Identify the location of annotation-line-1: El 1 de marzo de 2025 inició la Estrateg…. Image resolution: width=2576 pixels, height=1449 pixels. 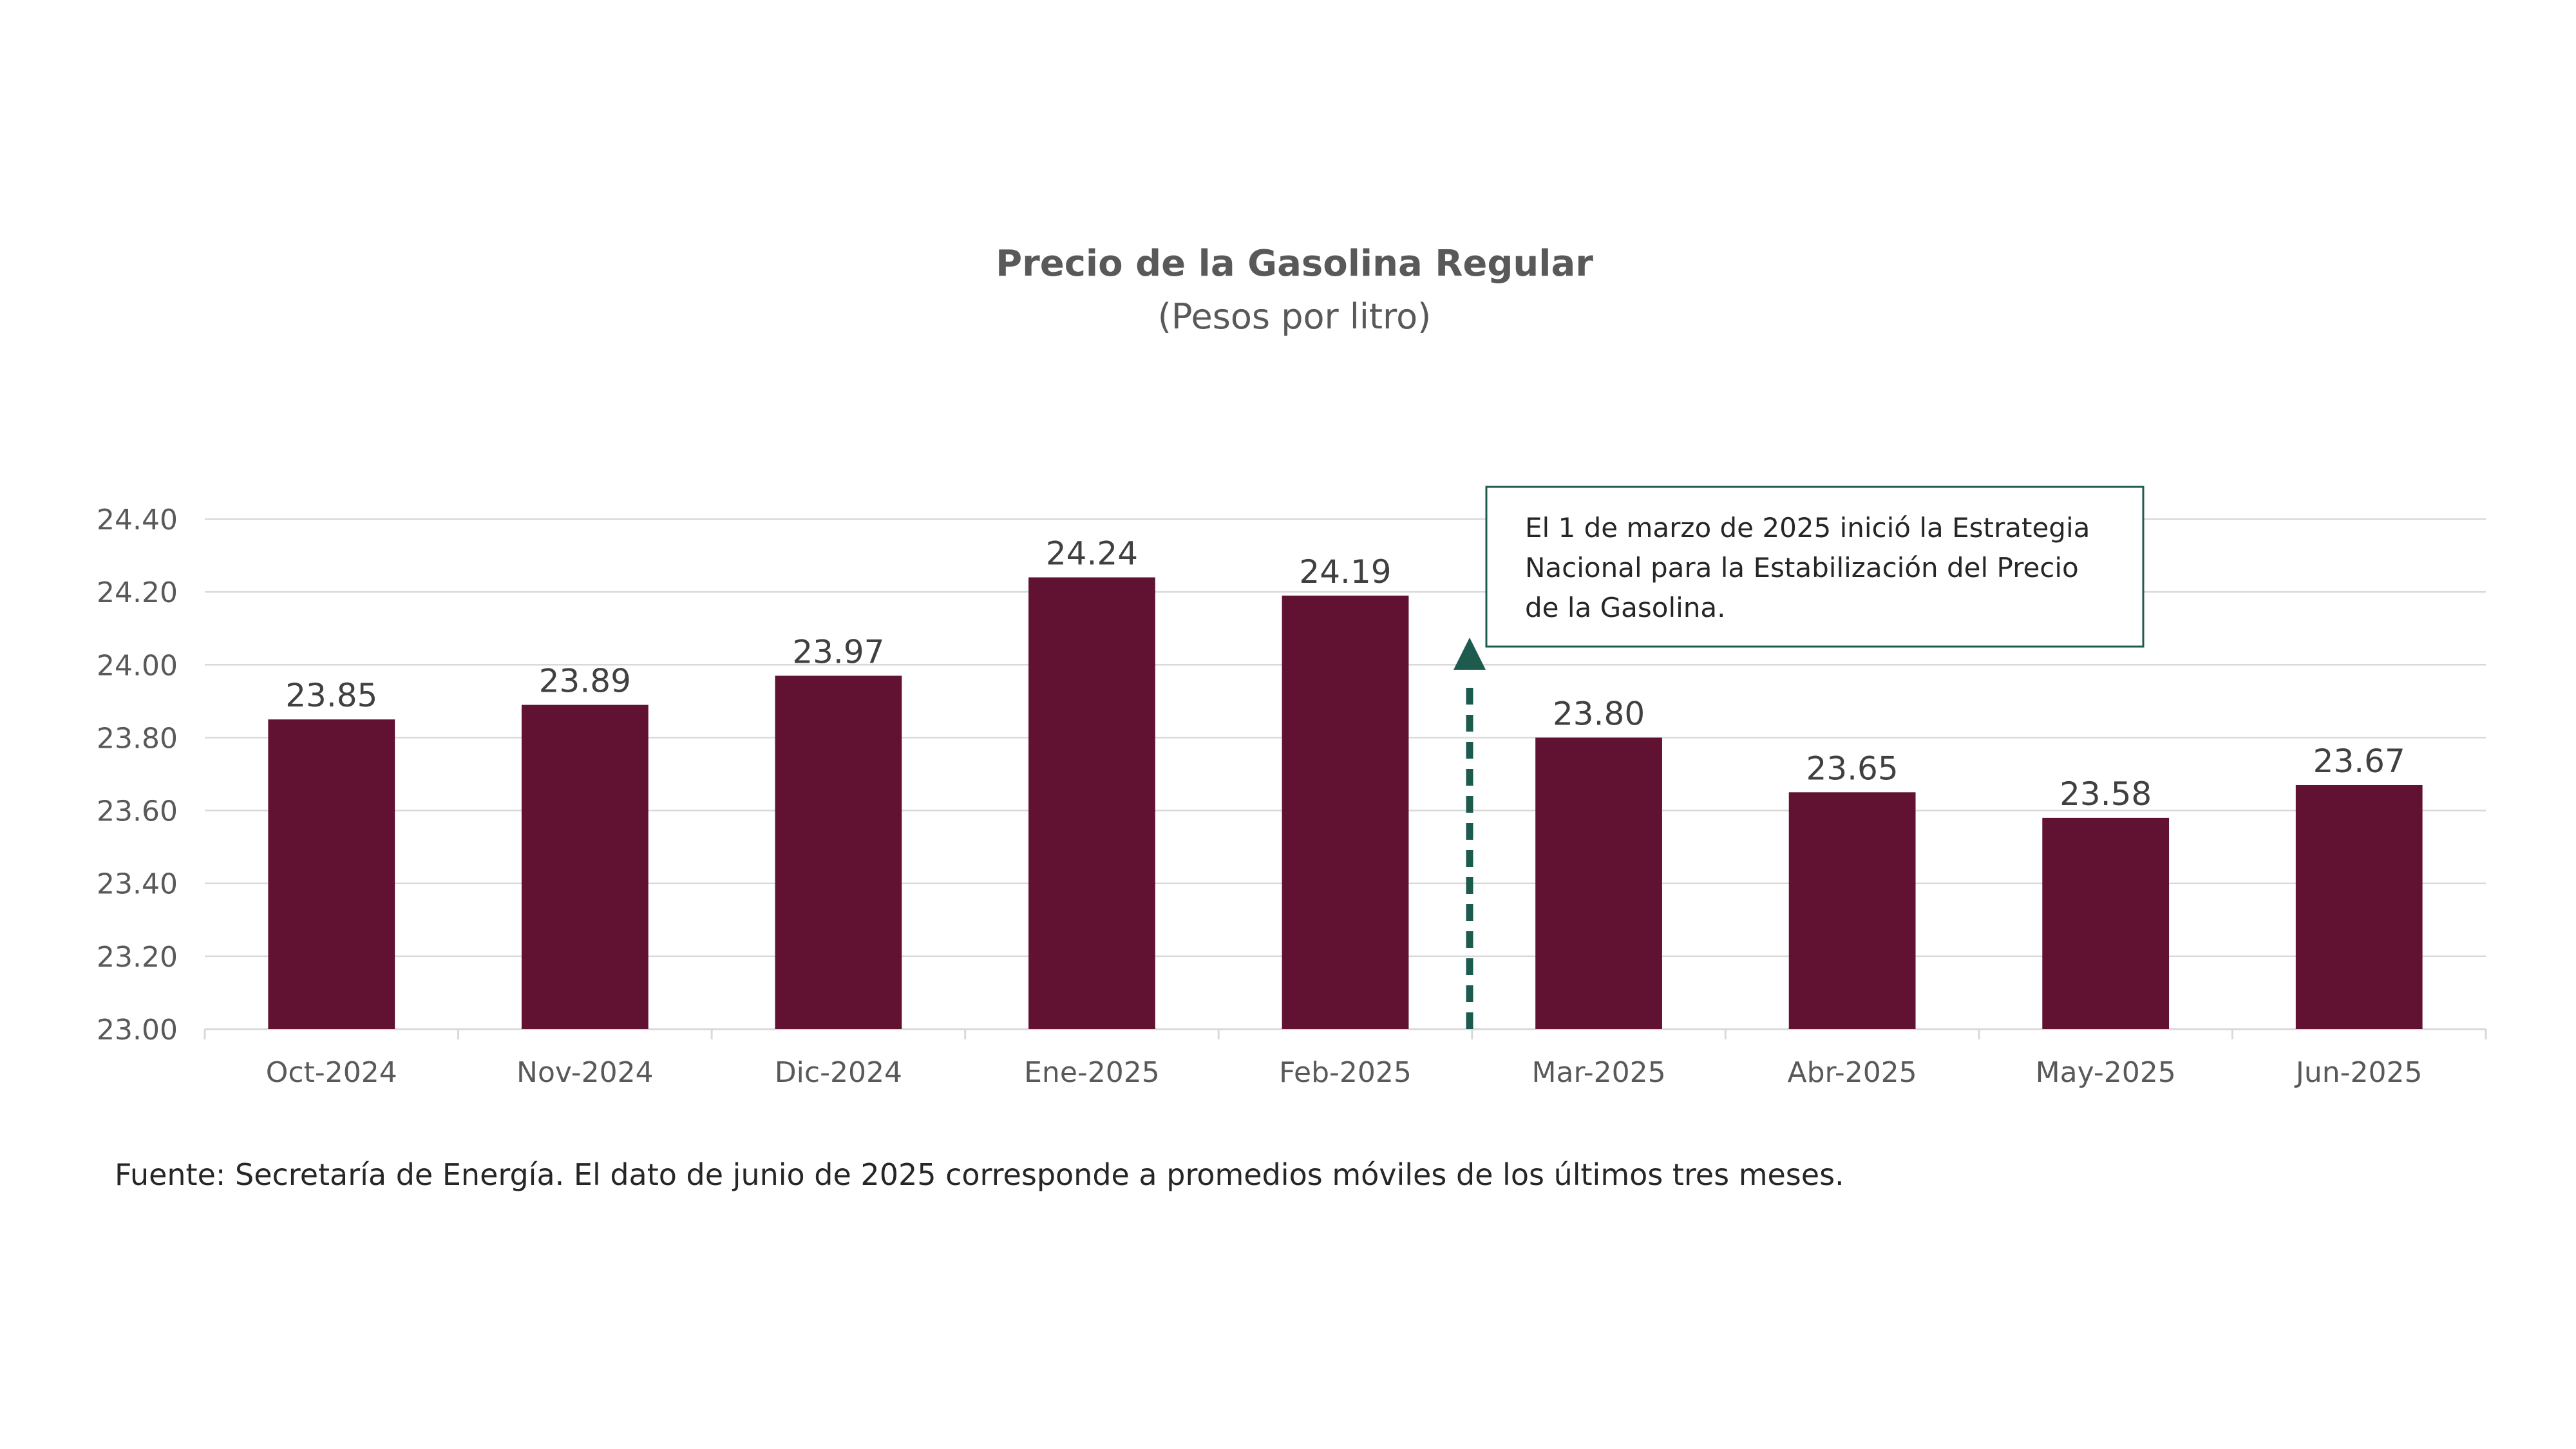
(1807, 528).